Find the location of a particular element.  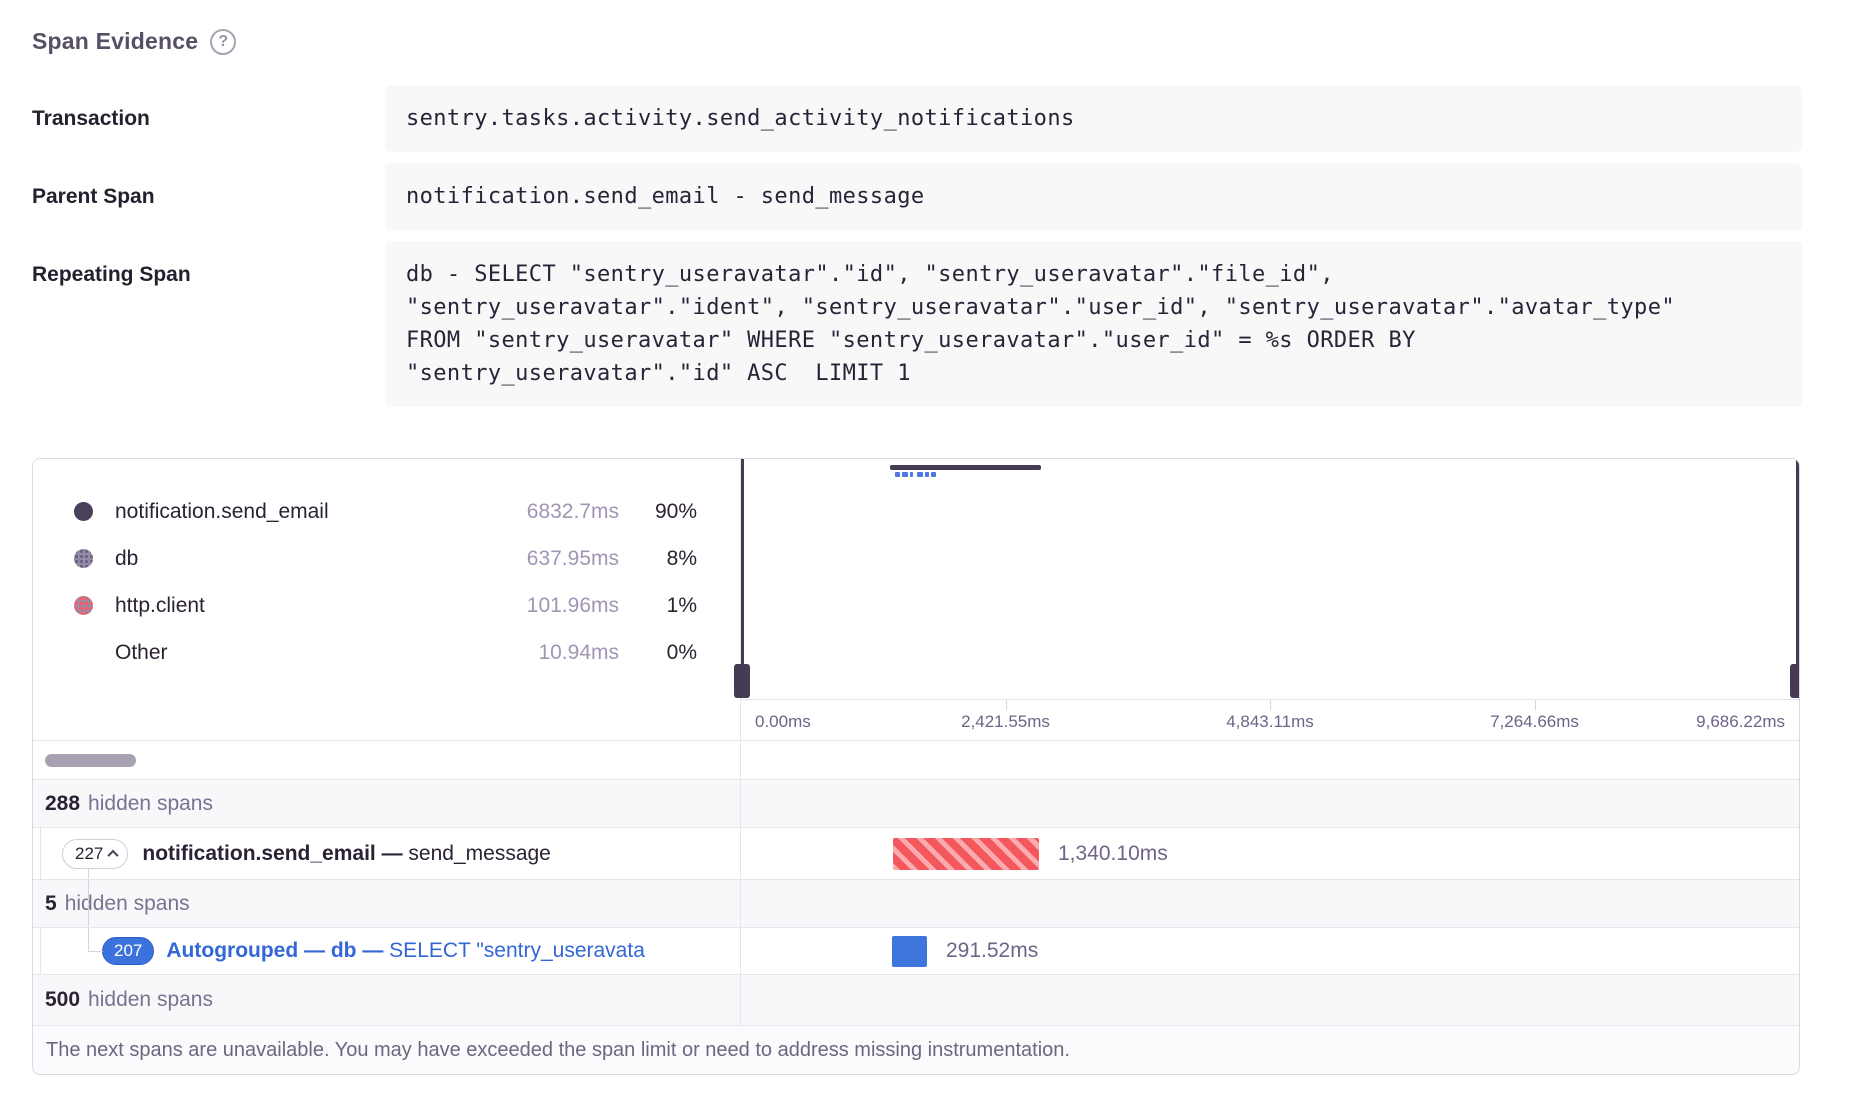

hidden-spans-row-500: 500 hidden spans is located at coordinates (916, 1000).